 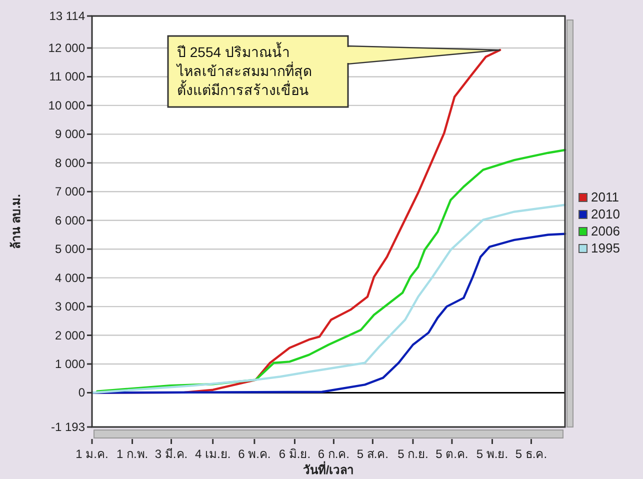 What do you see at coordinates (67, 77) in the screenshot?
I see `y-tick-label: 11 000` at bounding box center [67, 77].